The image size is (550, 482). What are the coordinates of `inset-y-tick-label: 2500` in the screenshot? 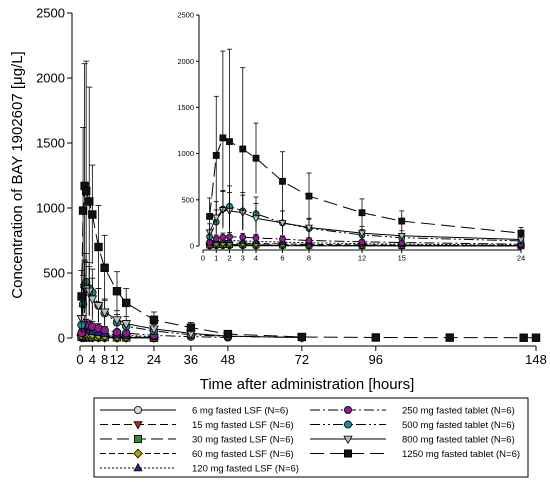 It's located at (185, 15).